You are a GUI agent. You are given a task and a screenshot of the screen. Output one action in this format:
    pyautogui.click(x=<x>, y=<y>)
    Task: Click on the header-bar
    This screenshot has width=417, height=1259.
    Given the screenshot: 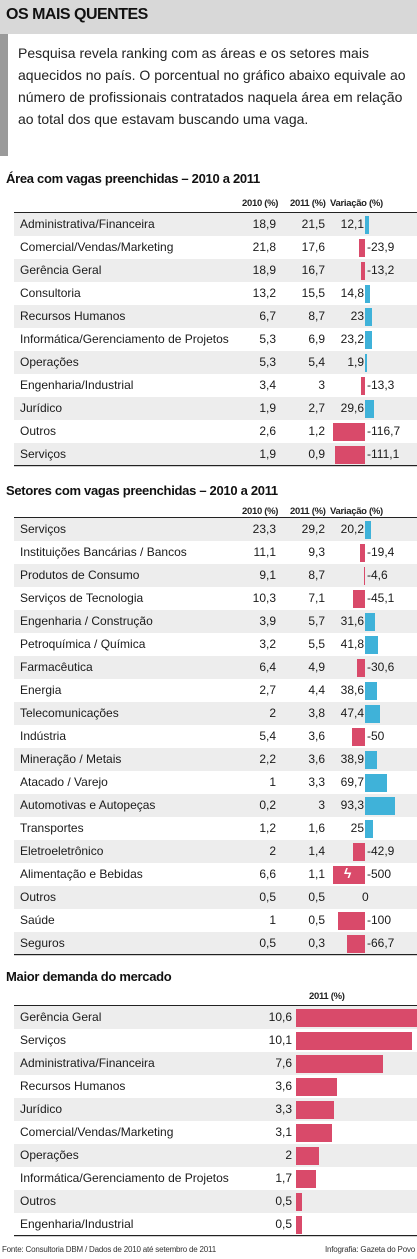 What is the action you would take?
    pyautogui.click(x=208, y=17)
    